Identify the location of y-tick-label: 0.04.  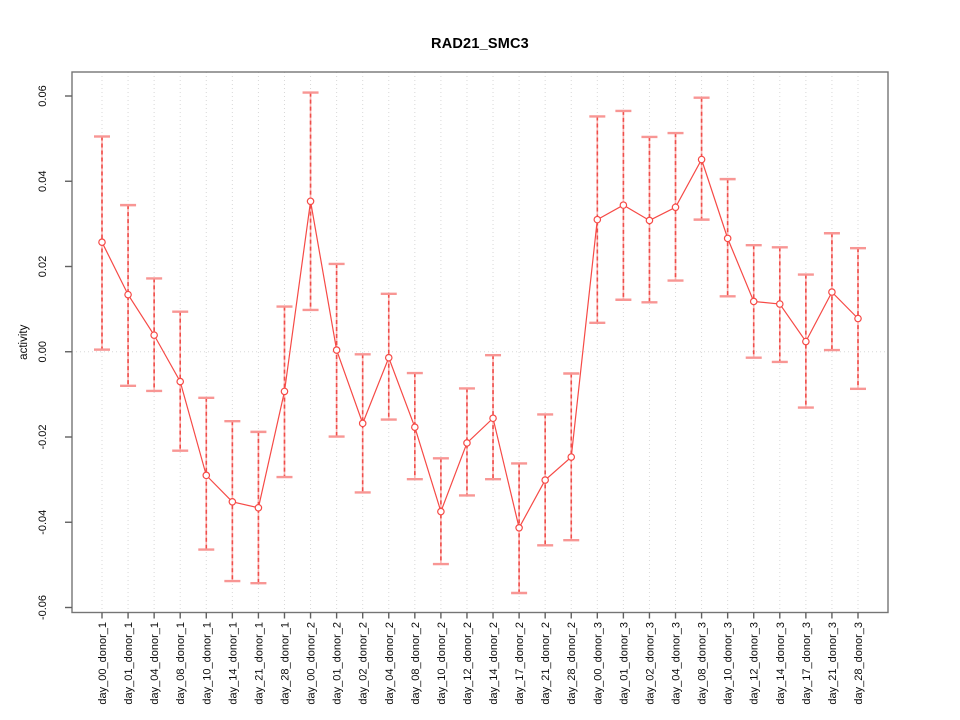
(43, 181).